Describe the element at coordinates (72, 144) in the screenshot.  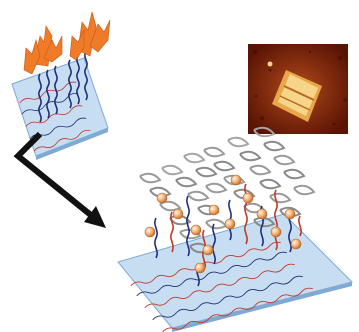
I see `origami-sheet-side` at that location.